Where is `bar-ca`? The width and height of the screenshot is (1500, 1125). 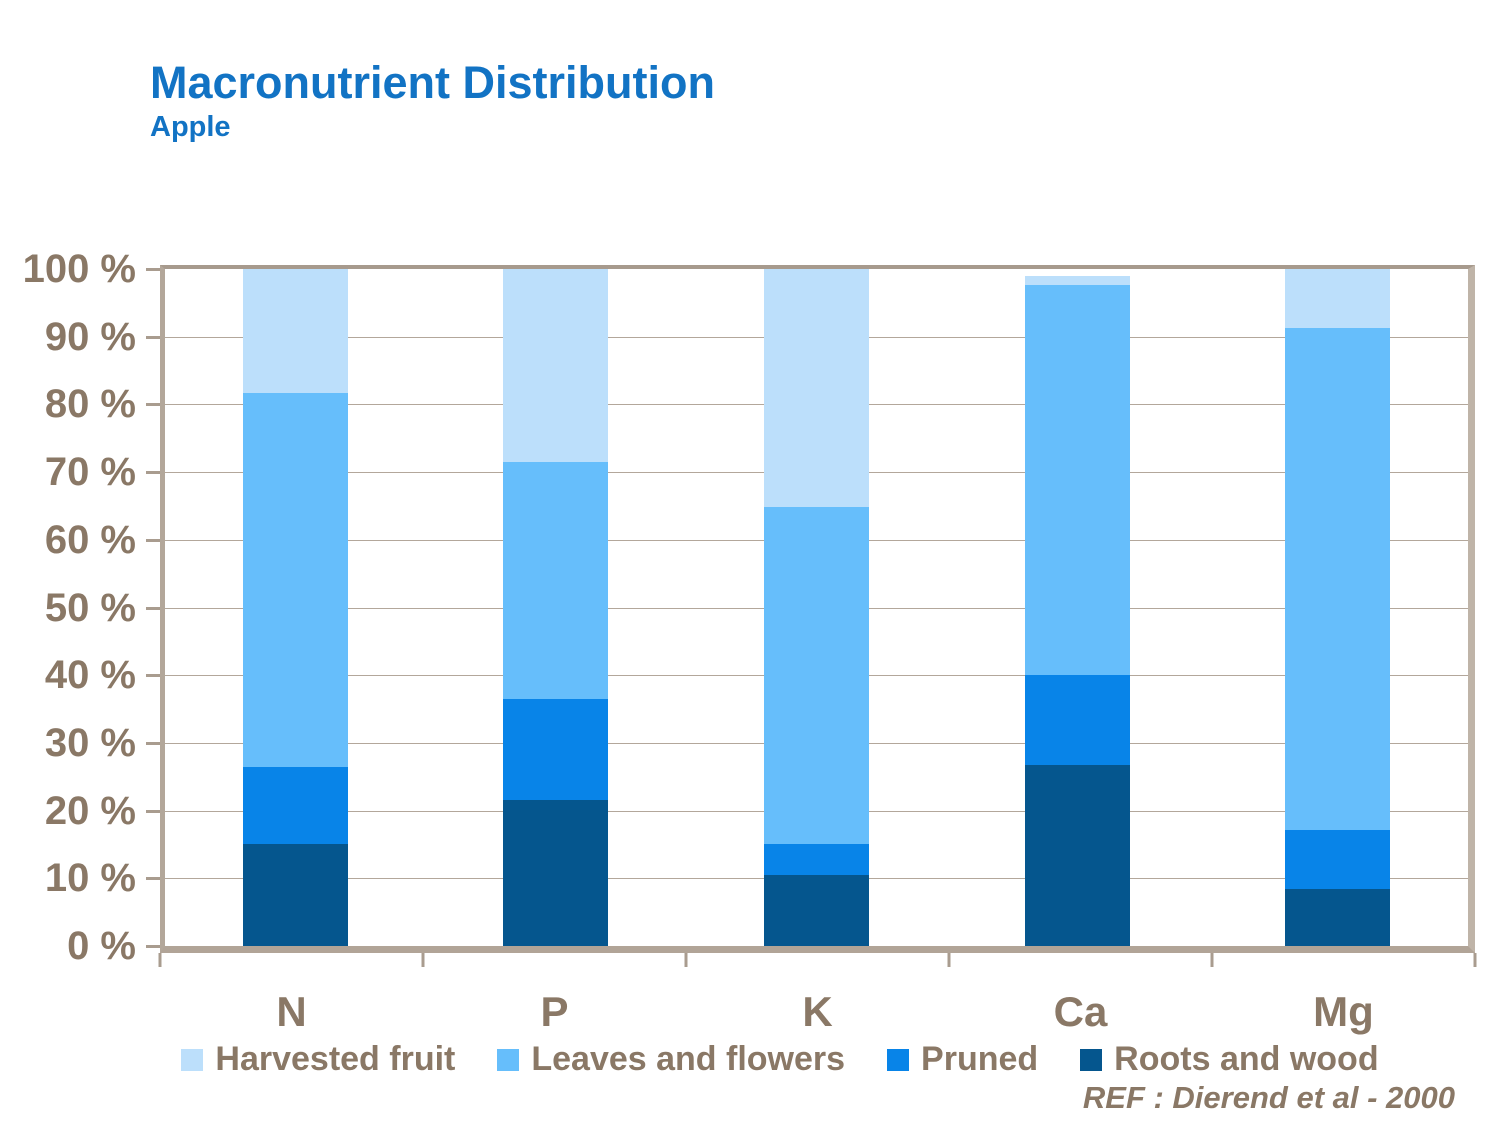 bar-ca is located at coordinates (1077, 607).